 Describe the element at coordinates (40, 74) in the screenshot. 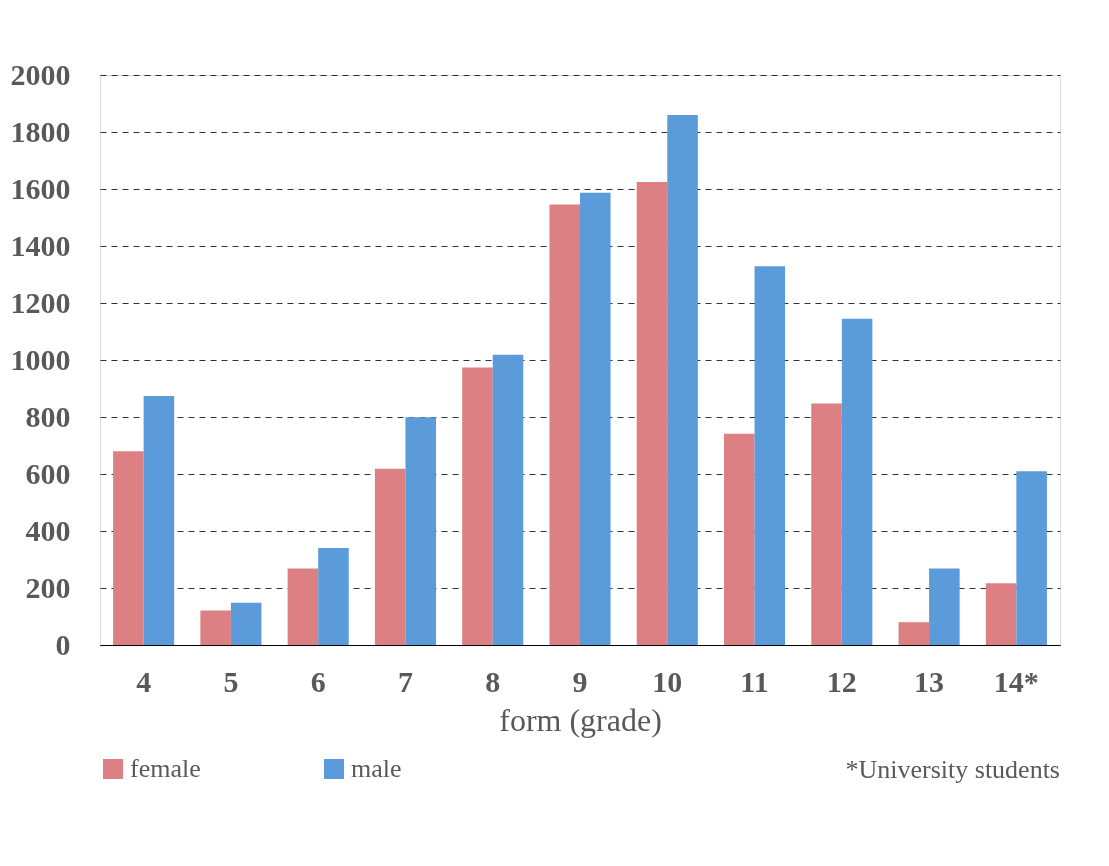

I see `y-tick-label: 2000` at that location.